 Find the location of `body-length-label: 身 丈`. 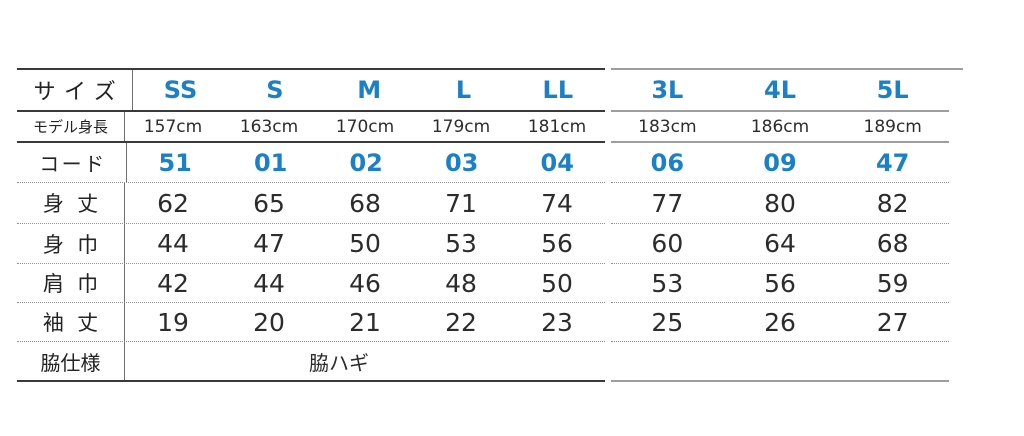

body-length-label: 身 丈 is located at coordinates (71, 203).